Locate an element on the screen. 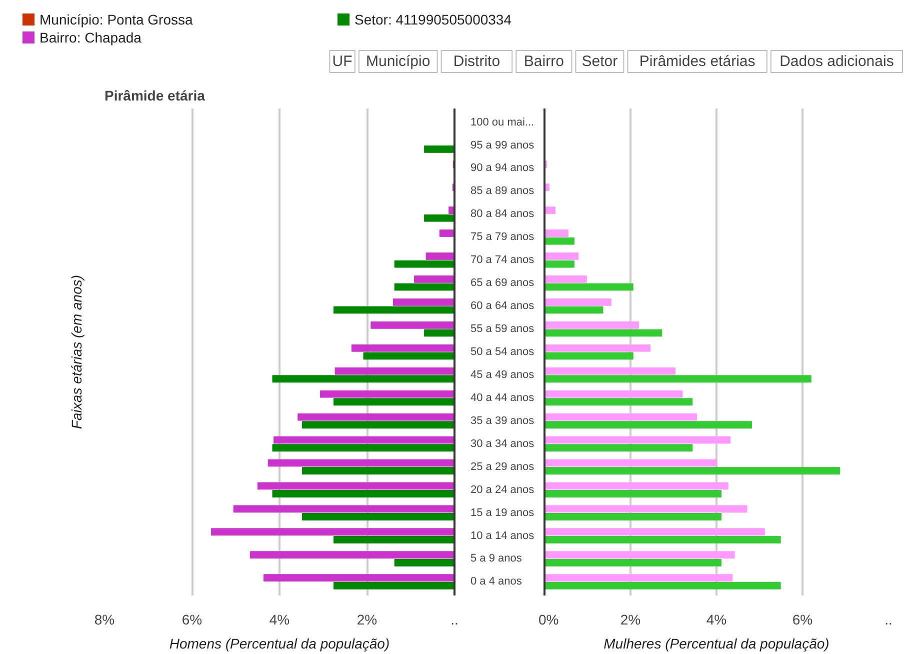 The height and width of the screenshot is (654, 904). y-tick-label: 70 a 74 anos is located at coordinates (502, 260).